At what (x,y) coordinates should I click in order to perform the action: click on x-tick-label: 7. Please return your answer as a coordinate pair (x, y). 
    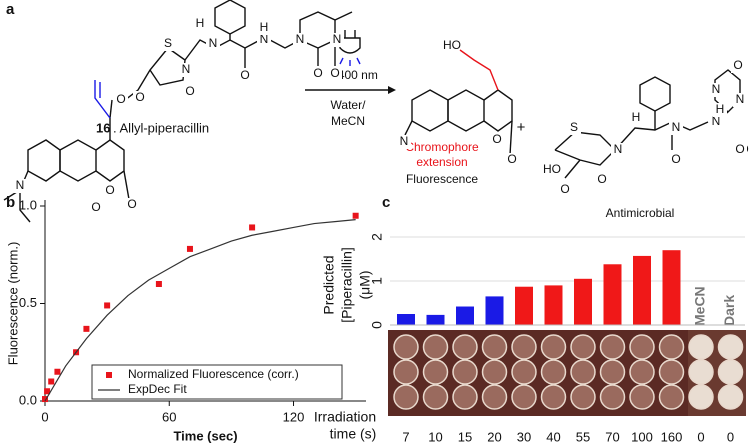
    Looking at the image, I should click on (405, 436).